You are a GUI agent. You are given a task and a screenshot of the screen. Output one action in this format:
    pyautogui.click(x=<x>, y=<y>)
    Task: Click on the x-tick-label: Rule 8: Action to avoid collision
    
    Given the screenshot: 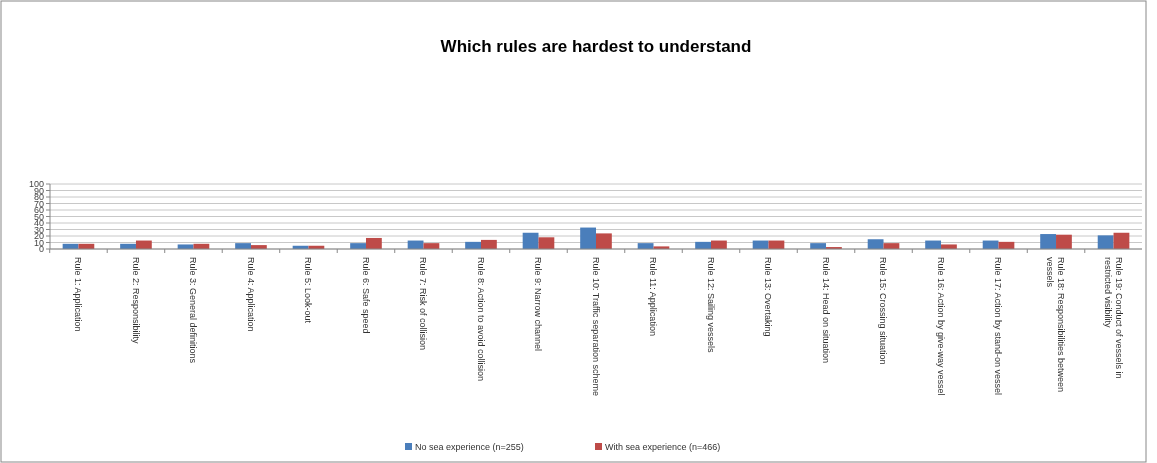 What is the action you would take?
    pyautogui.click(x=480, y=319)
    